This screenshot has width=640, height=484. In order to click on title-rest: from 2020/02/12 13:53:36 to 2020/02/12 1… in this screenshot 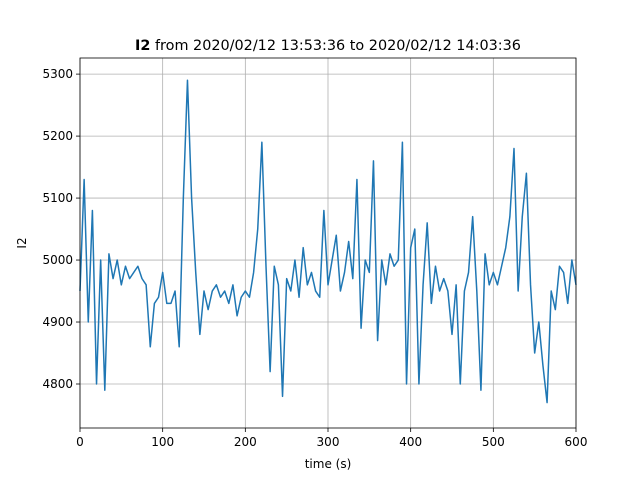, I will do `click(338, 46)`.